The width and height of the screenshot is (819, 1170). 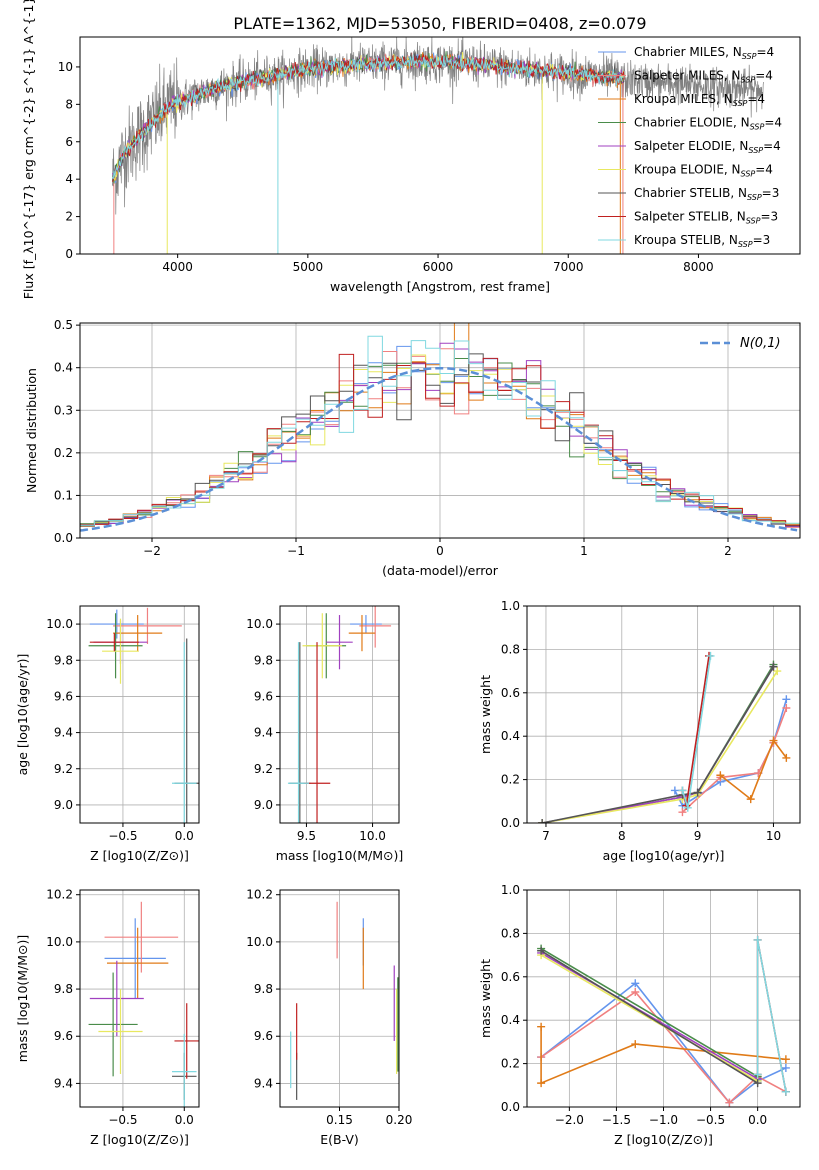 I want to click on x-tick-label: 1, so click(x=584, y=551).